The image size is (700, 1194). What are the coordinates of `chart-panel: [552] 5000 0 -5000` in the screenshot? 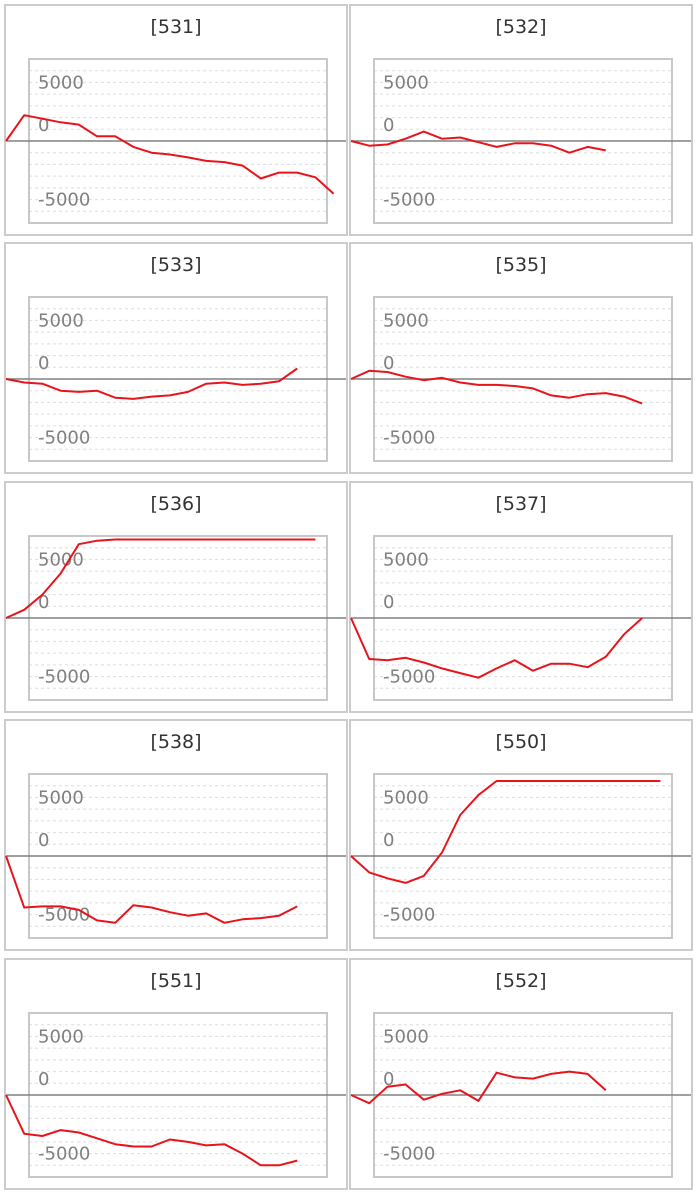 It's located at (521, 1074).